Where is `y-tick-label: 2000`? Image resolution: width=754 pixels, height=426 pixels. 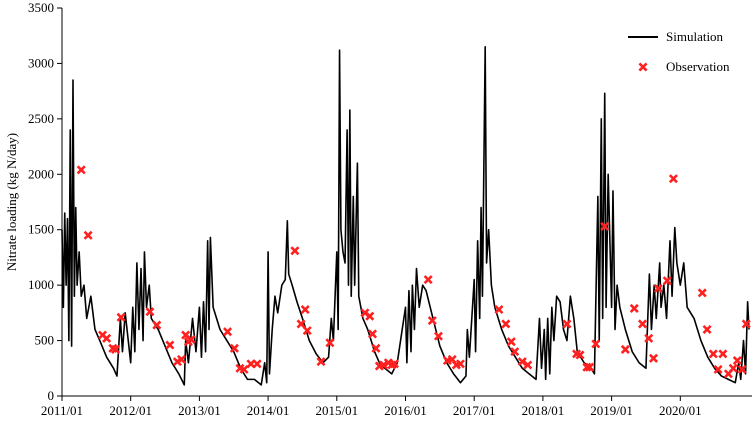 y-tick-label: 2000 is located at coordinates (41, 173).